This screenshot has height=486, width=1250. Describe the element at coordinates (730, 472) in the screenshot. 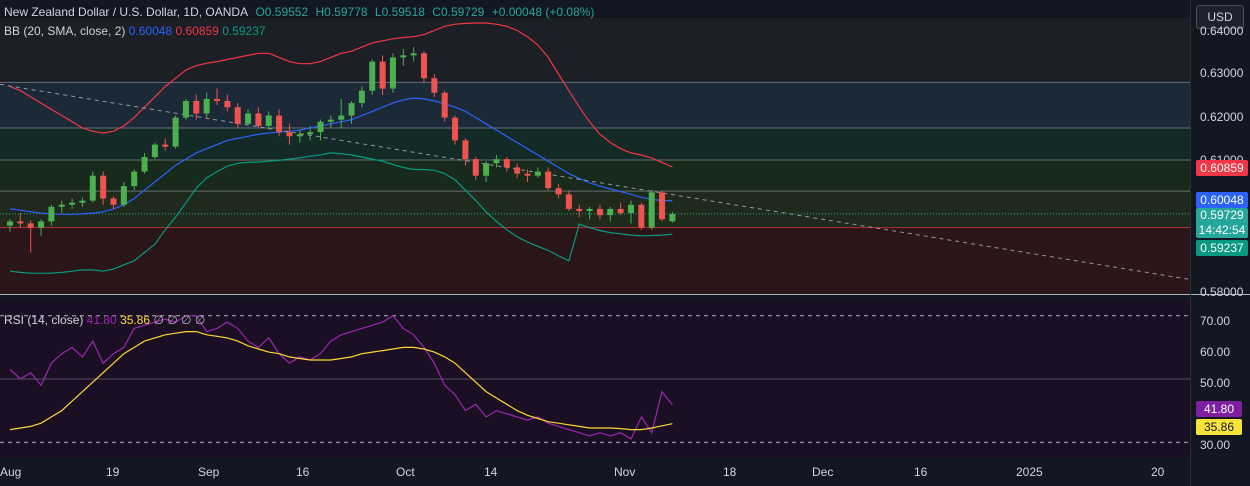

I see `time-tick: 18` at that location.